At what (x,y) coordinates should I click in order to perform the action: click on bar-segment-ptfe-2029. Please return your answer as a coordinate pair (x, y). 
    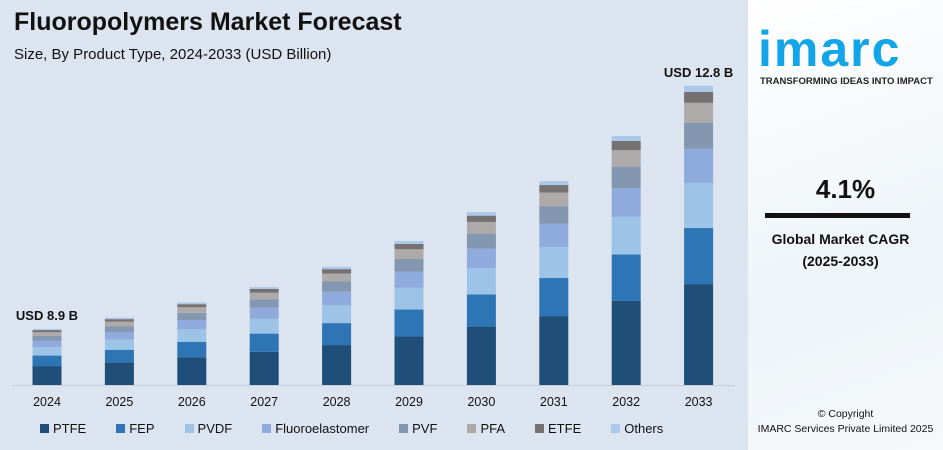
    Looking at the image, I should click on (409, 360).